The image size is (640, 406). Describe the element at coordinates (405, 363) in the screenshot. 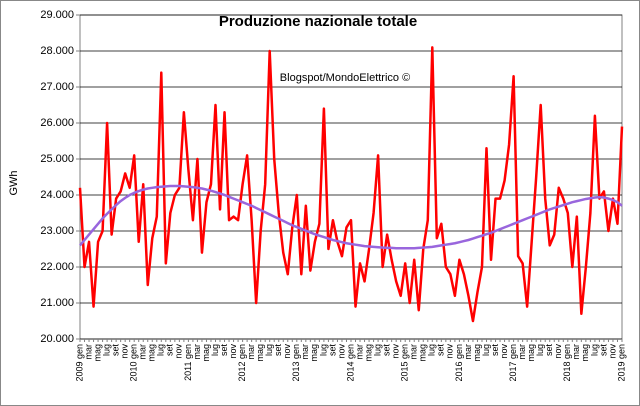

I see `x-tick-label: 2015 gen` at that location.